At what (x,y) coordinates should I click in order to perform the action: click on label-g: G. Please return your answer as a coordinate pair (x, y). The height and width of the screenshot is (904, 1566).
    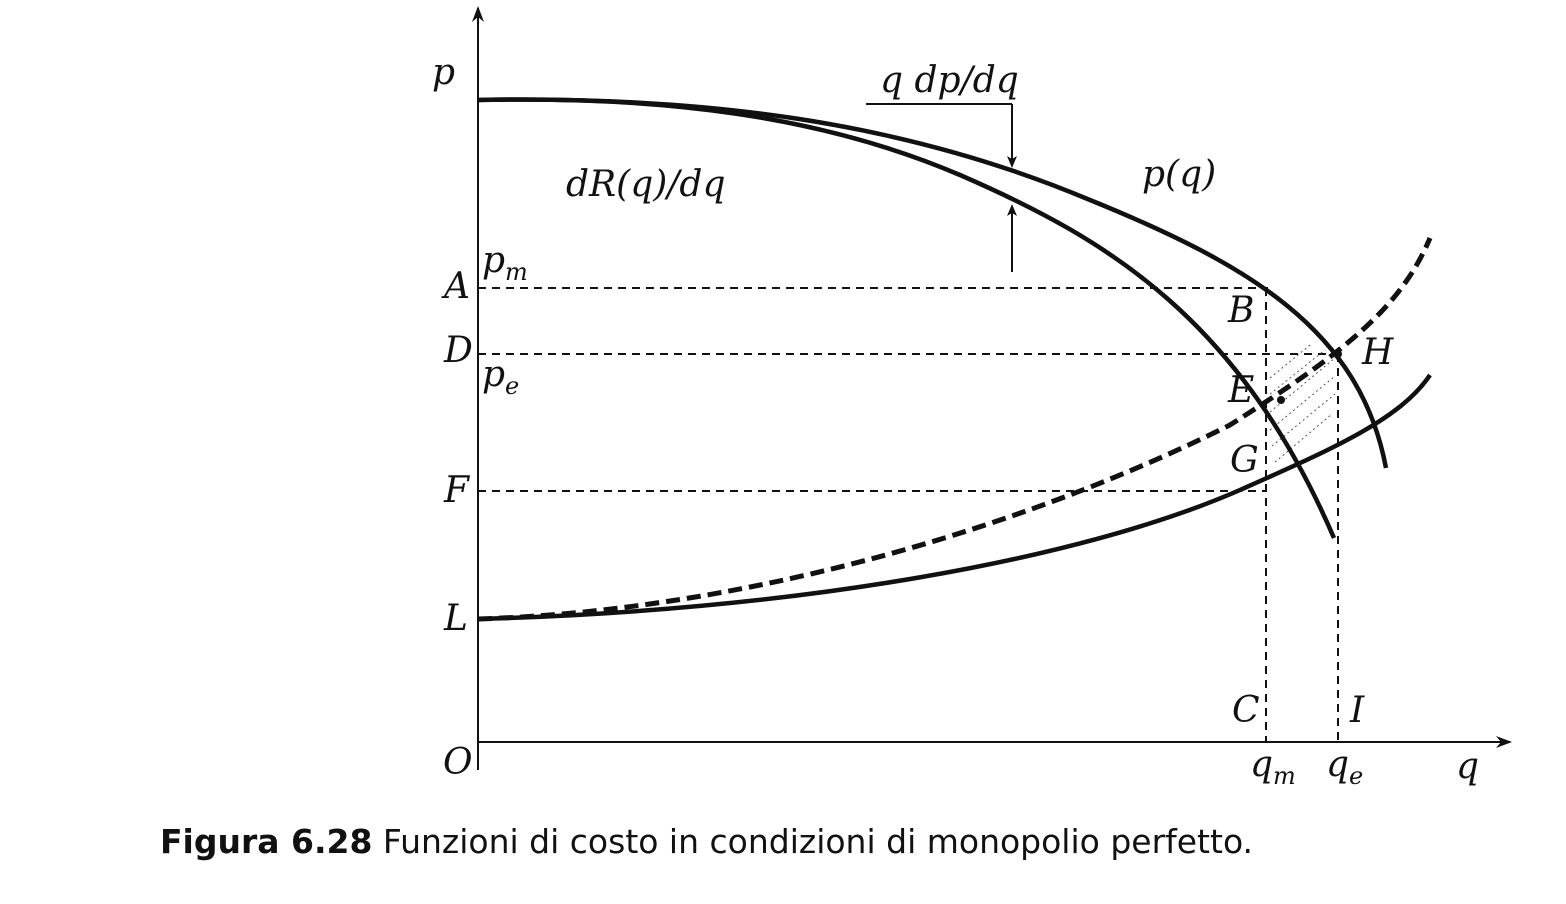
    Looking at the image, I should click on (1244, 460).